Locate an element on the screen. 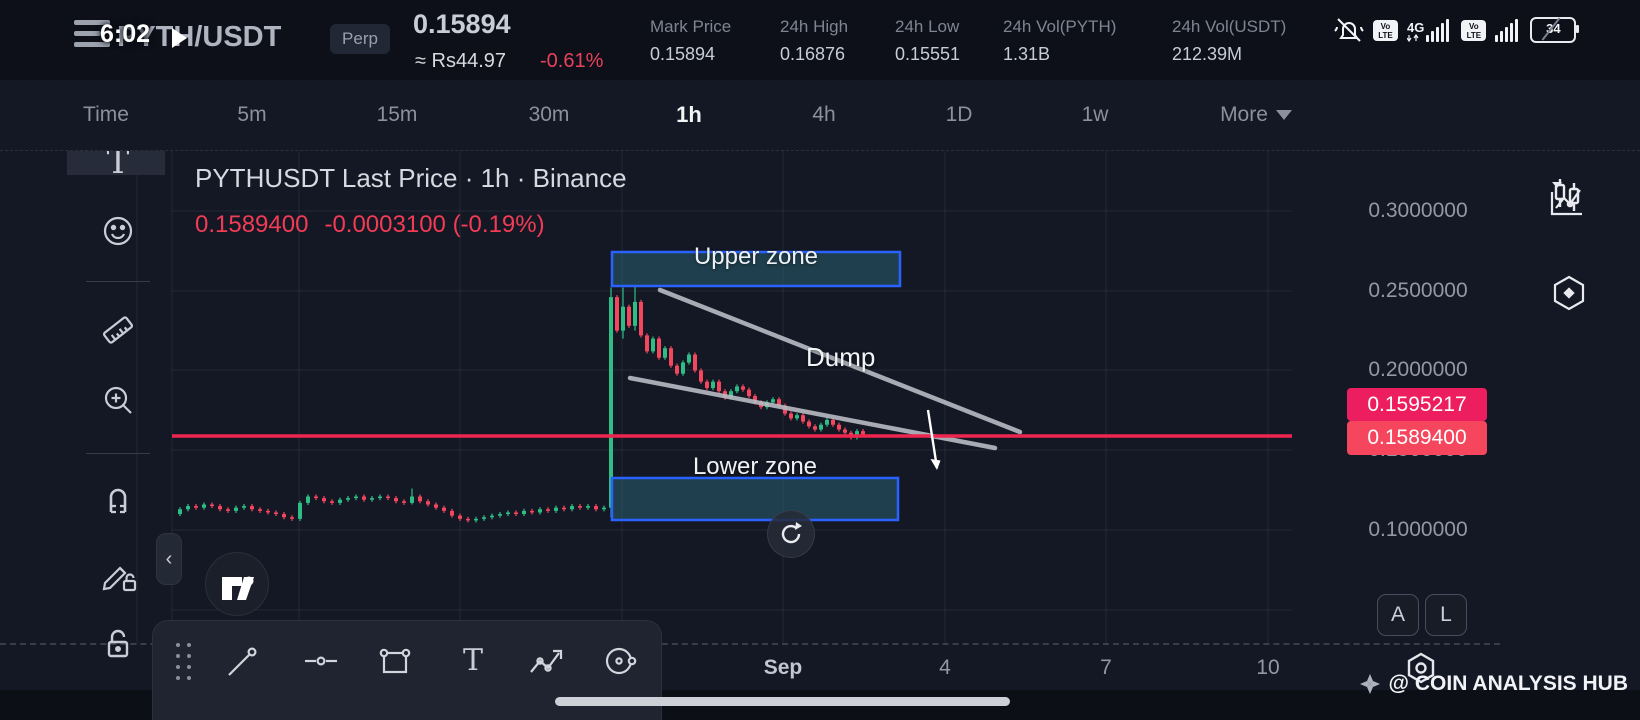 Image resolution: width=1640 pixels, height=720 pixels. rectangle-tool is located at coordinates (395, 661).